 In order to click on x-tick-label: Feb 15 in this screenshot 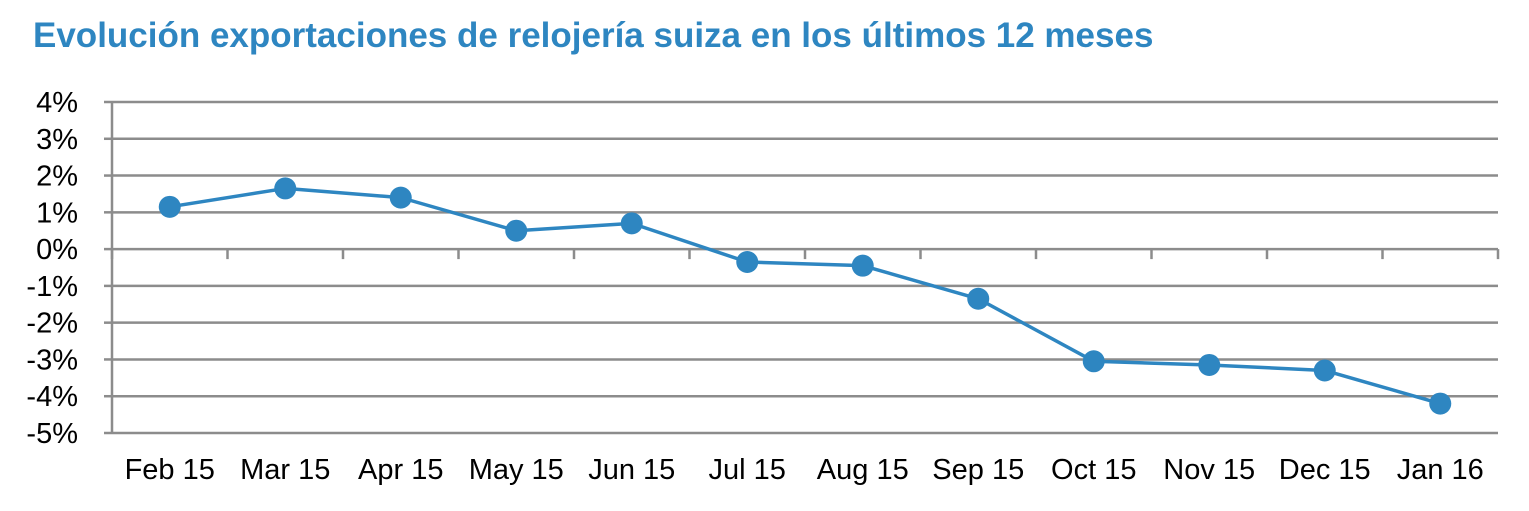, I will do `click(170, 470)`.